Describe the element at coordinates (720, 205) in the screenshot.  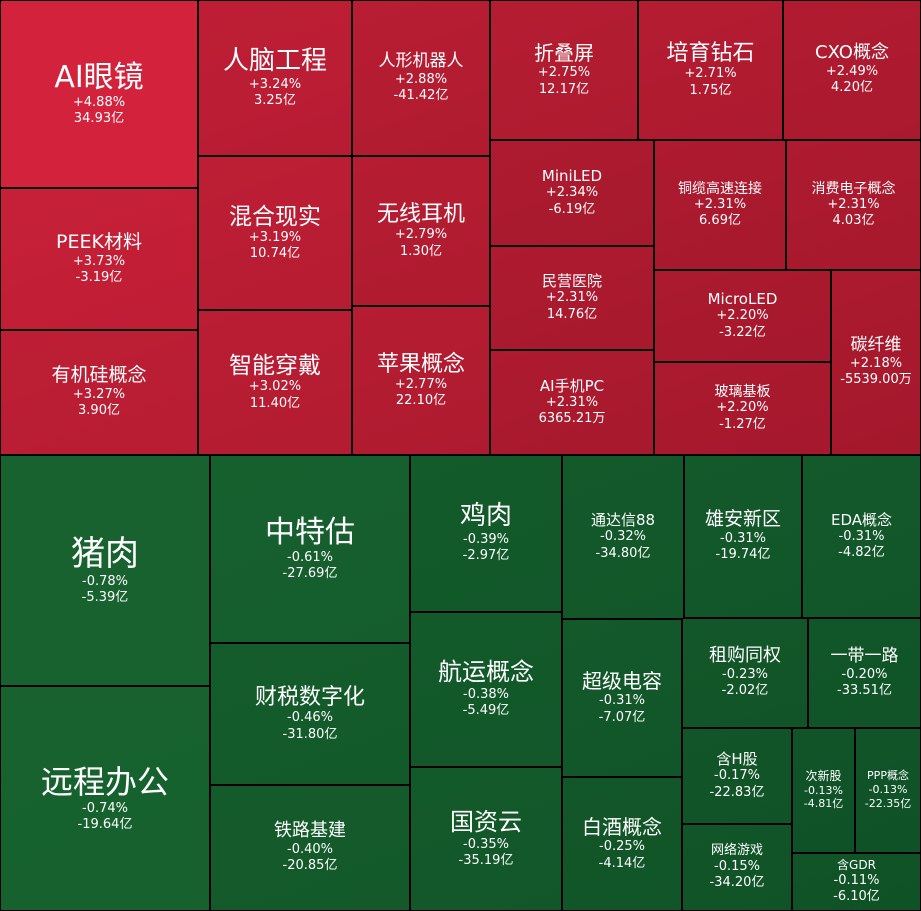
I see `tile-14: 铜缆高速连接 +2.31% 6.69亿` at that location.